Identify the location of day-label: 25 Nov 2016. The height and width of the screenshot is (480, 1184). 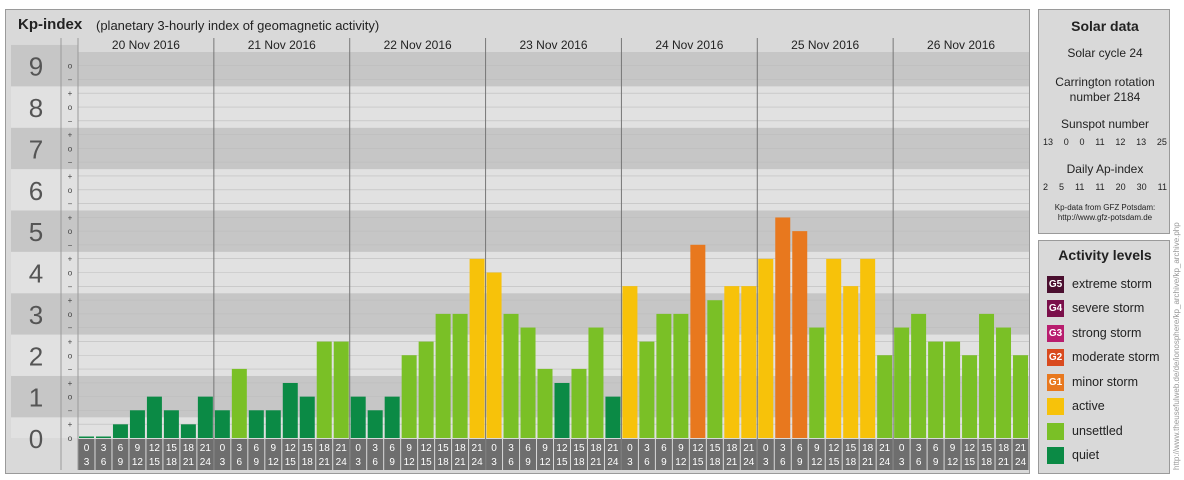
(825, 45).